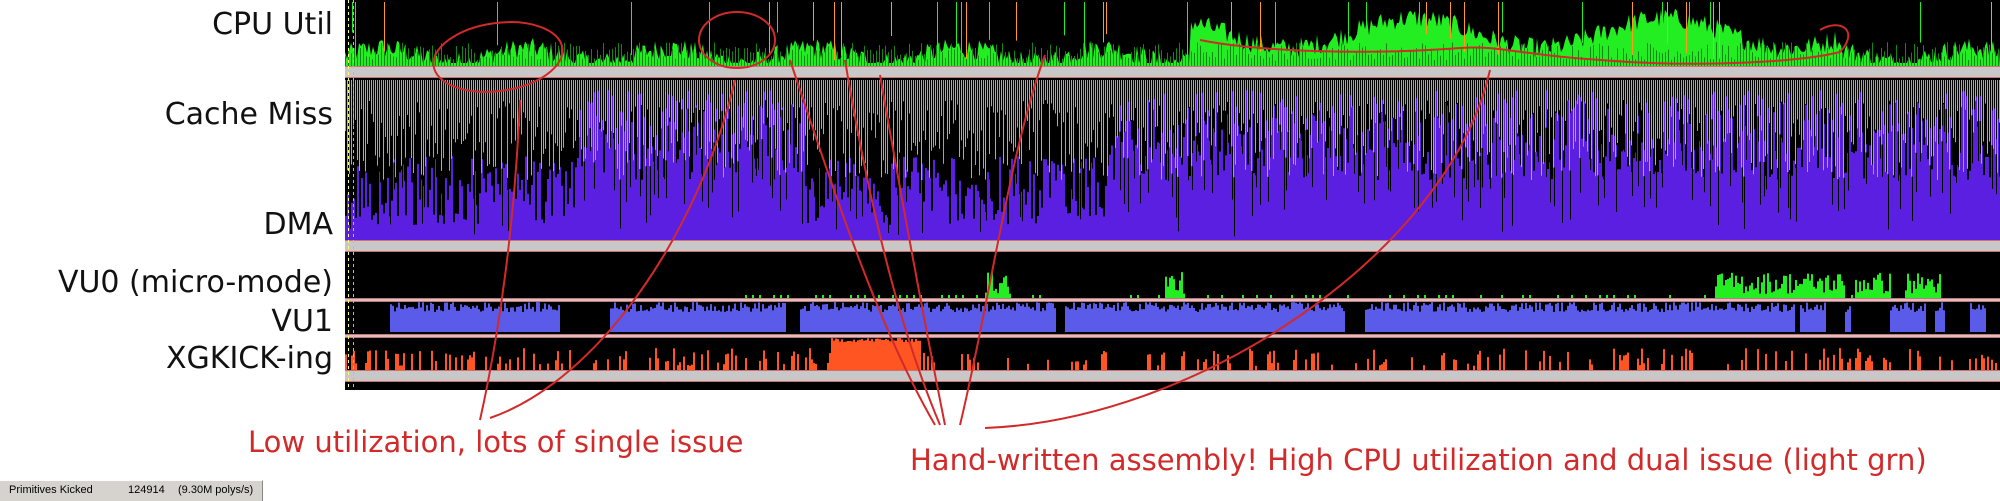 Image resolution: width=2000 pixels, height=501 pixels. What do you see at coordinates (496, 442) in the screenshot?
I see `annotation-low-utilization: Low utilization, lots of single issue` at bounding box center [496, 442].